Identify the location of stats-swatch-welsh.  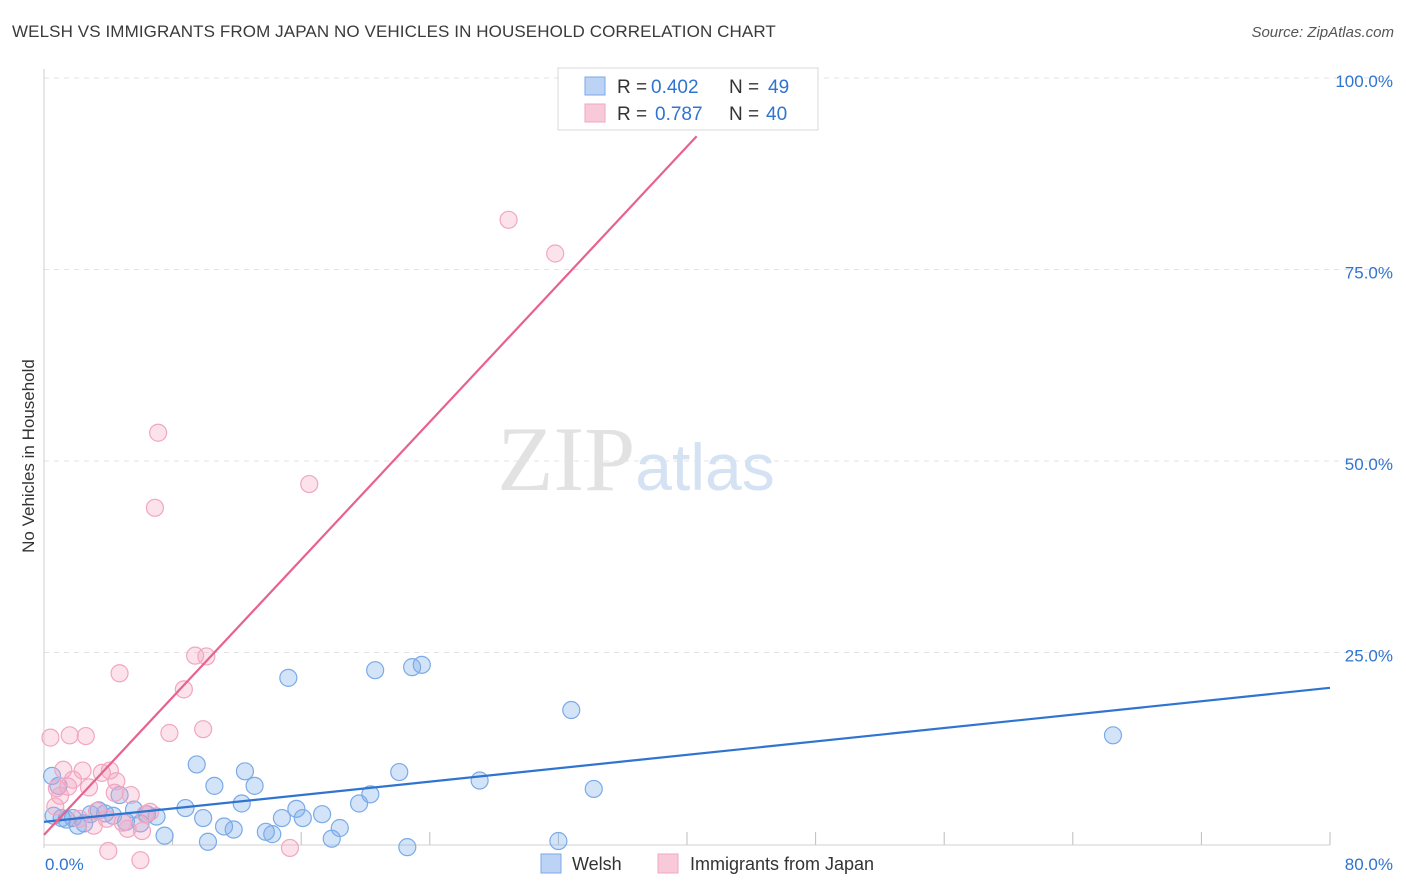
(595, 86).